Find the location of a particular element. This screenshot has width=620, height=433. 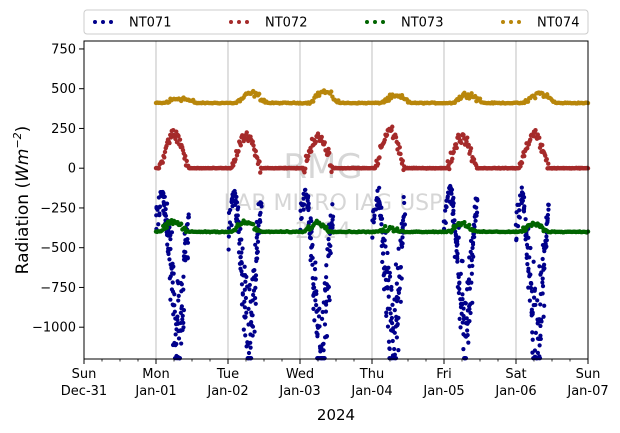

x-tick-day: Mon is located at coordinates (155, 374).